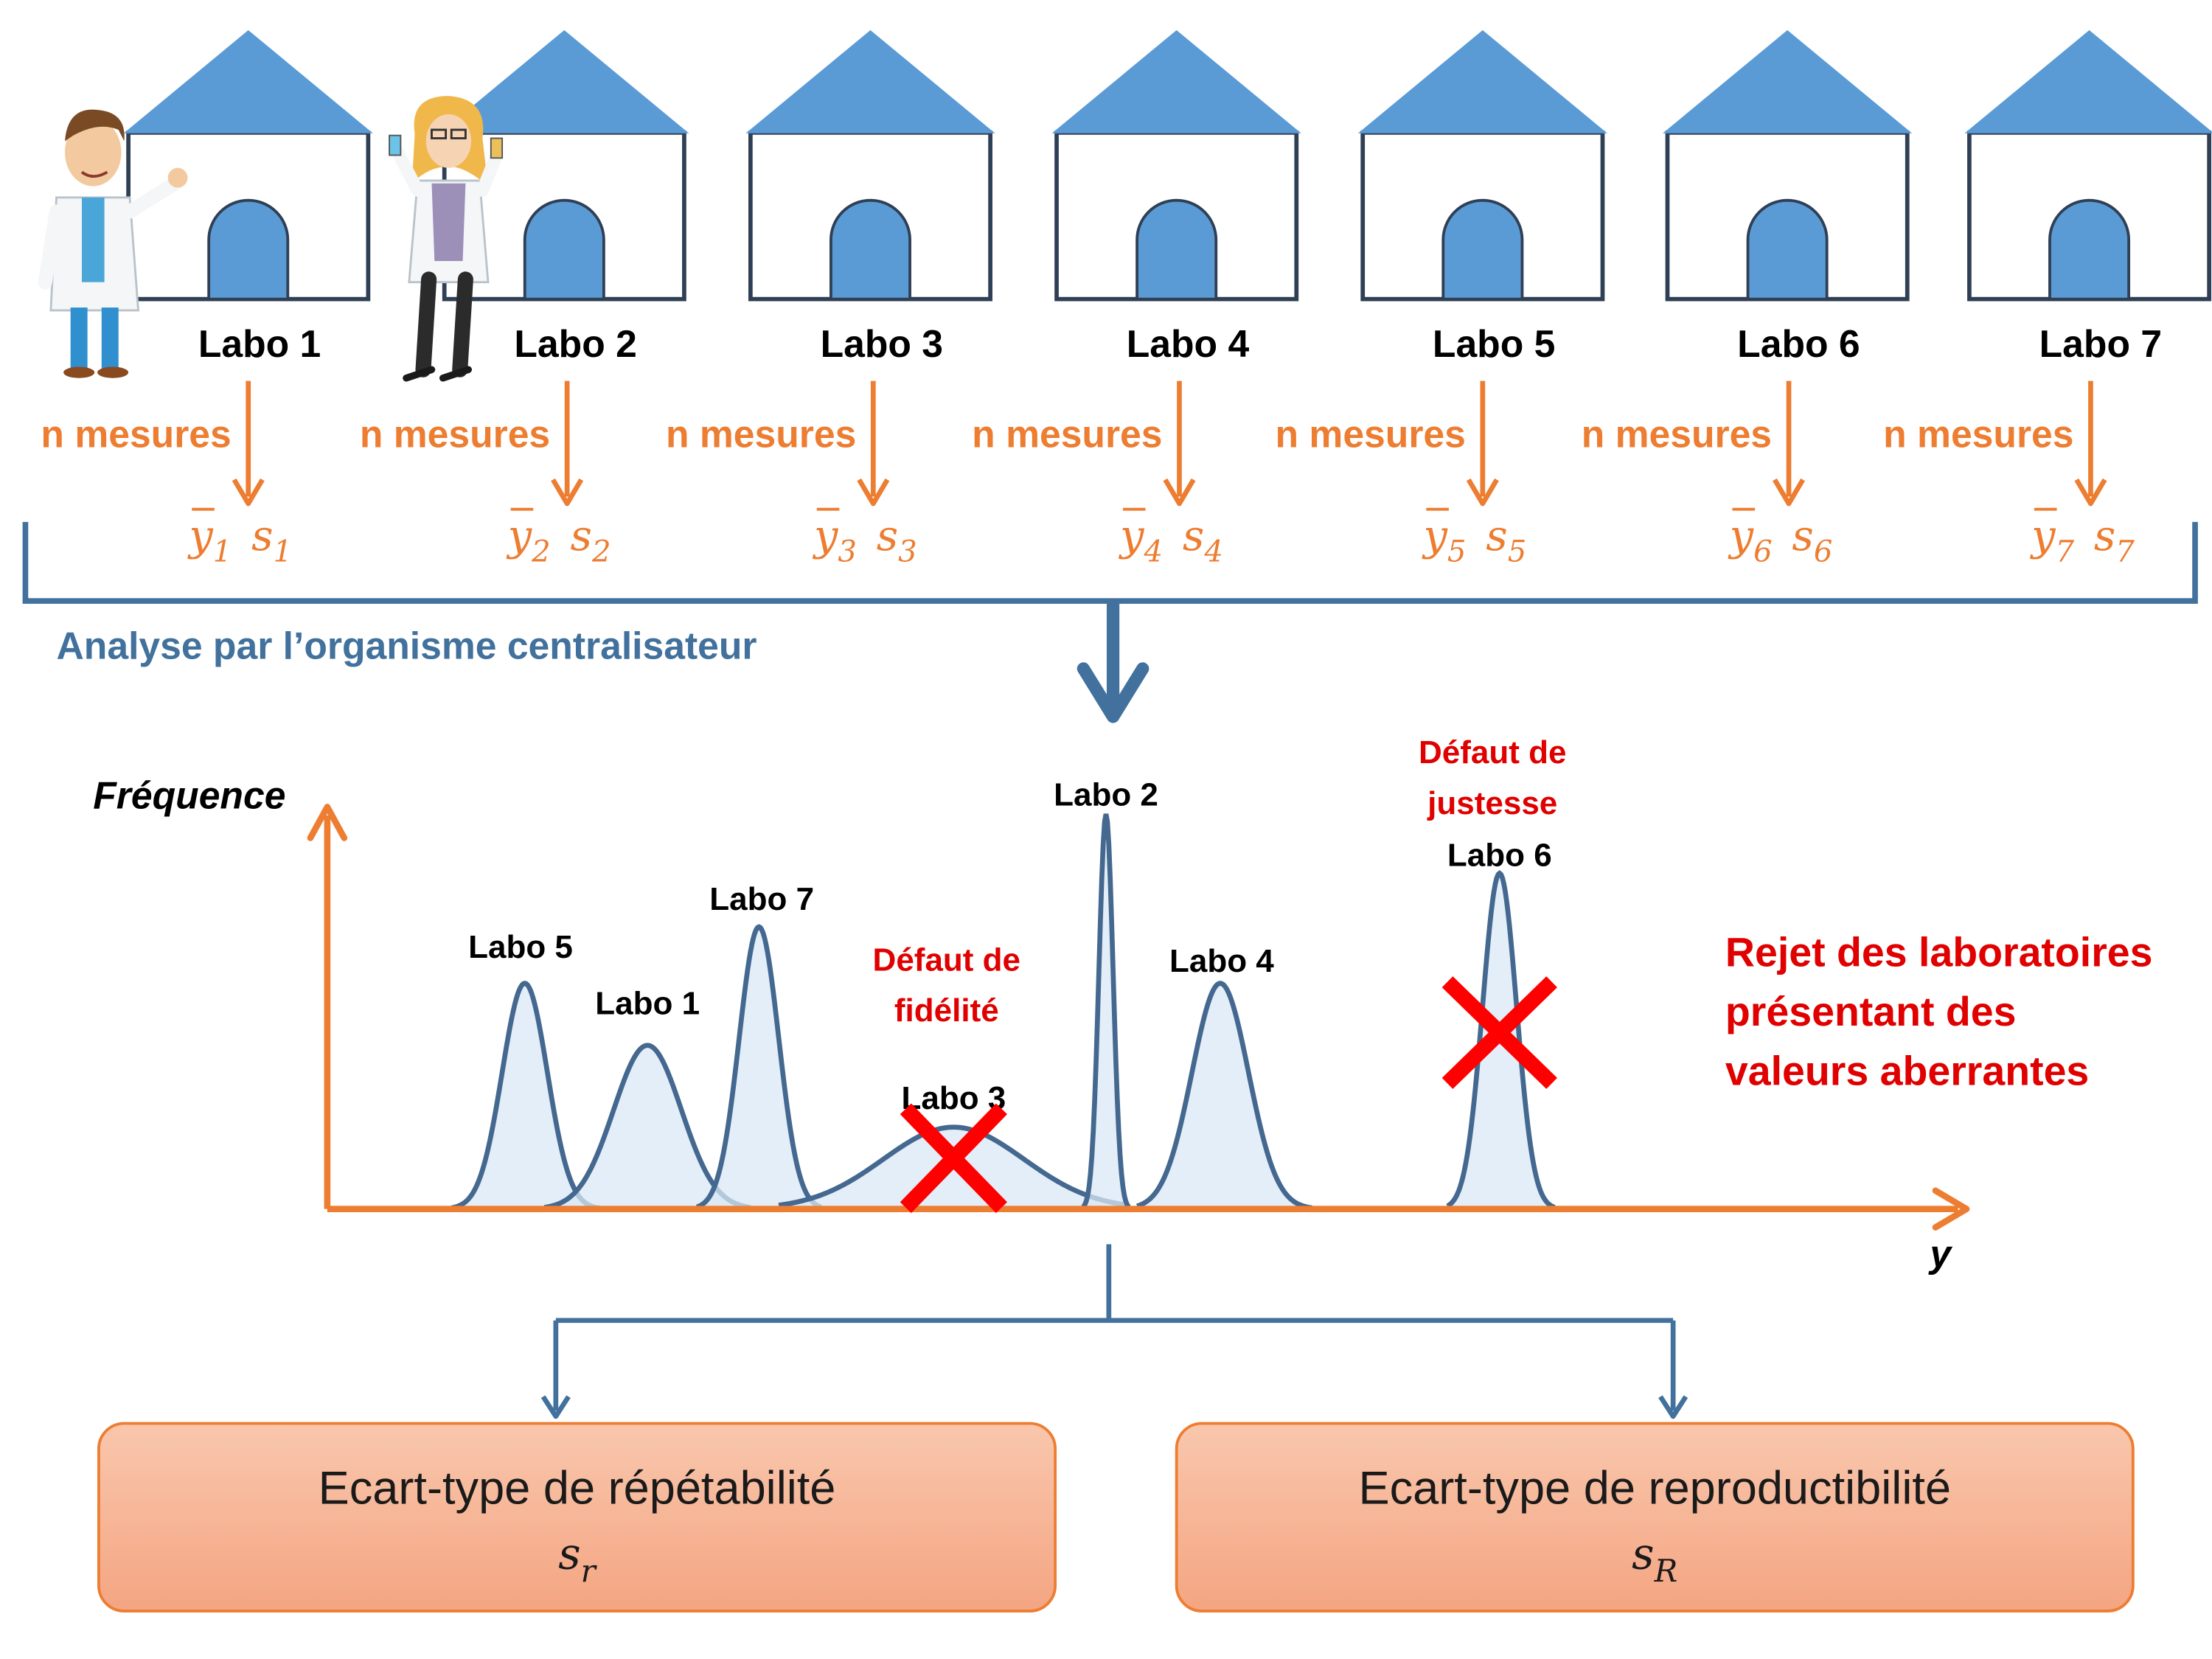  Describe the element at coordinates (946, 960) in the screenshot. I see `defect-fidelity-line1: Défaut de` at that location.